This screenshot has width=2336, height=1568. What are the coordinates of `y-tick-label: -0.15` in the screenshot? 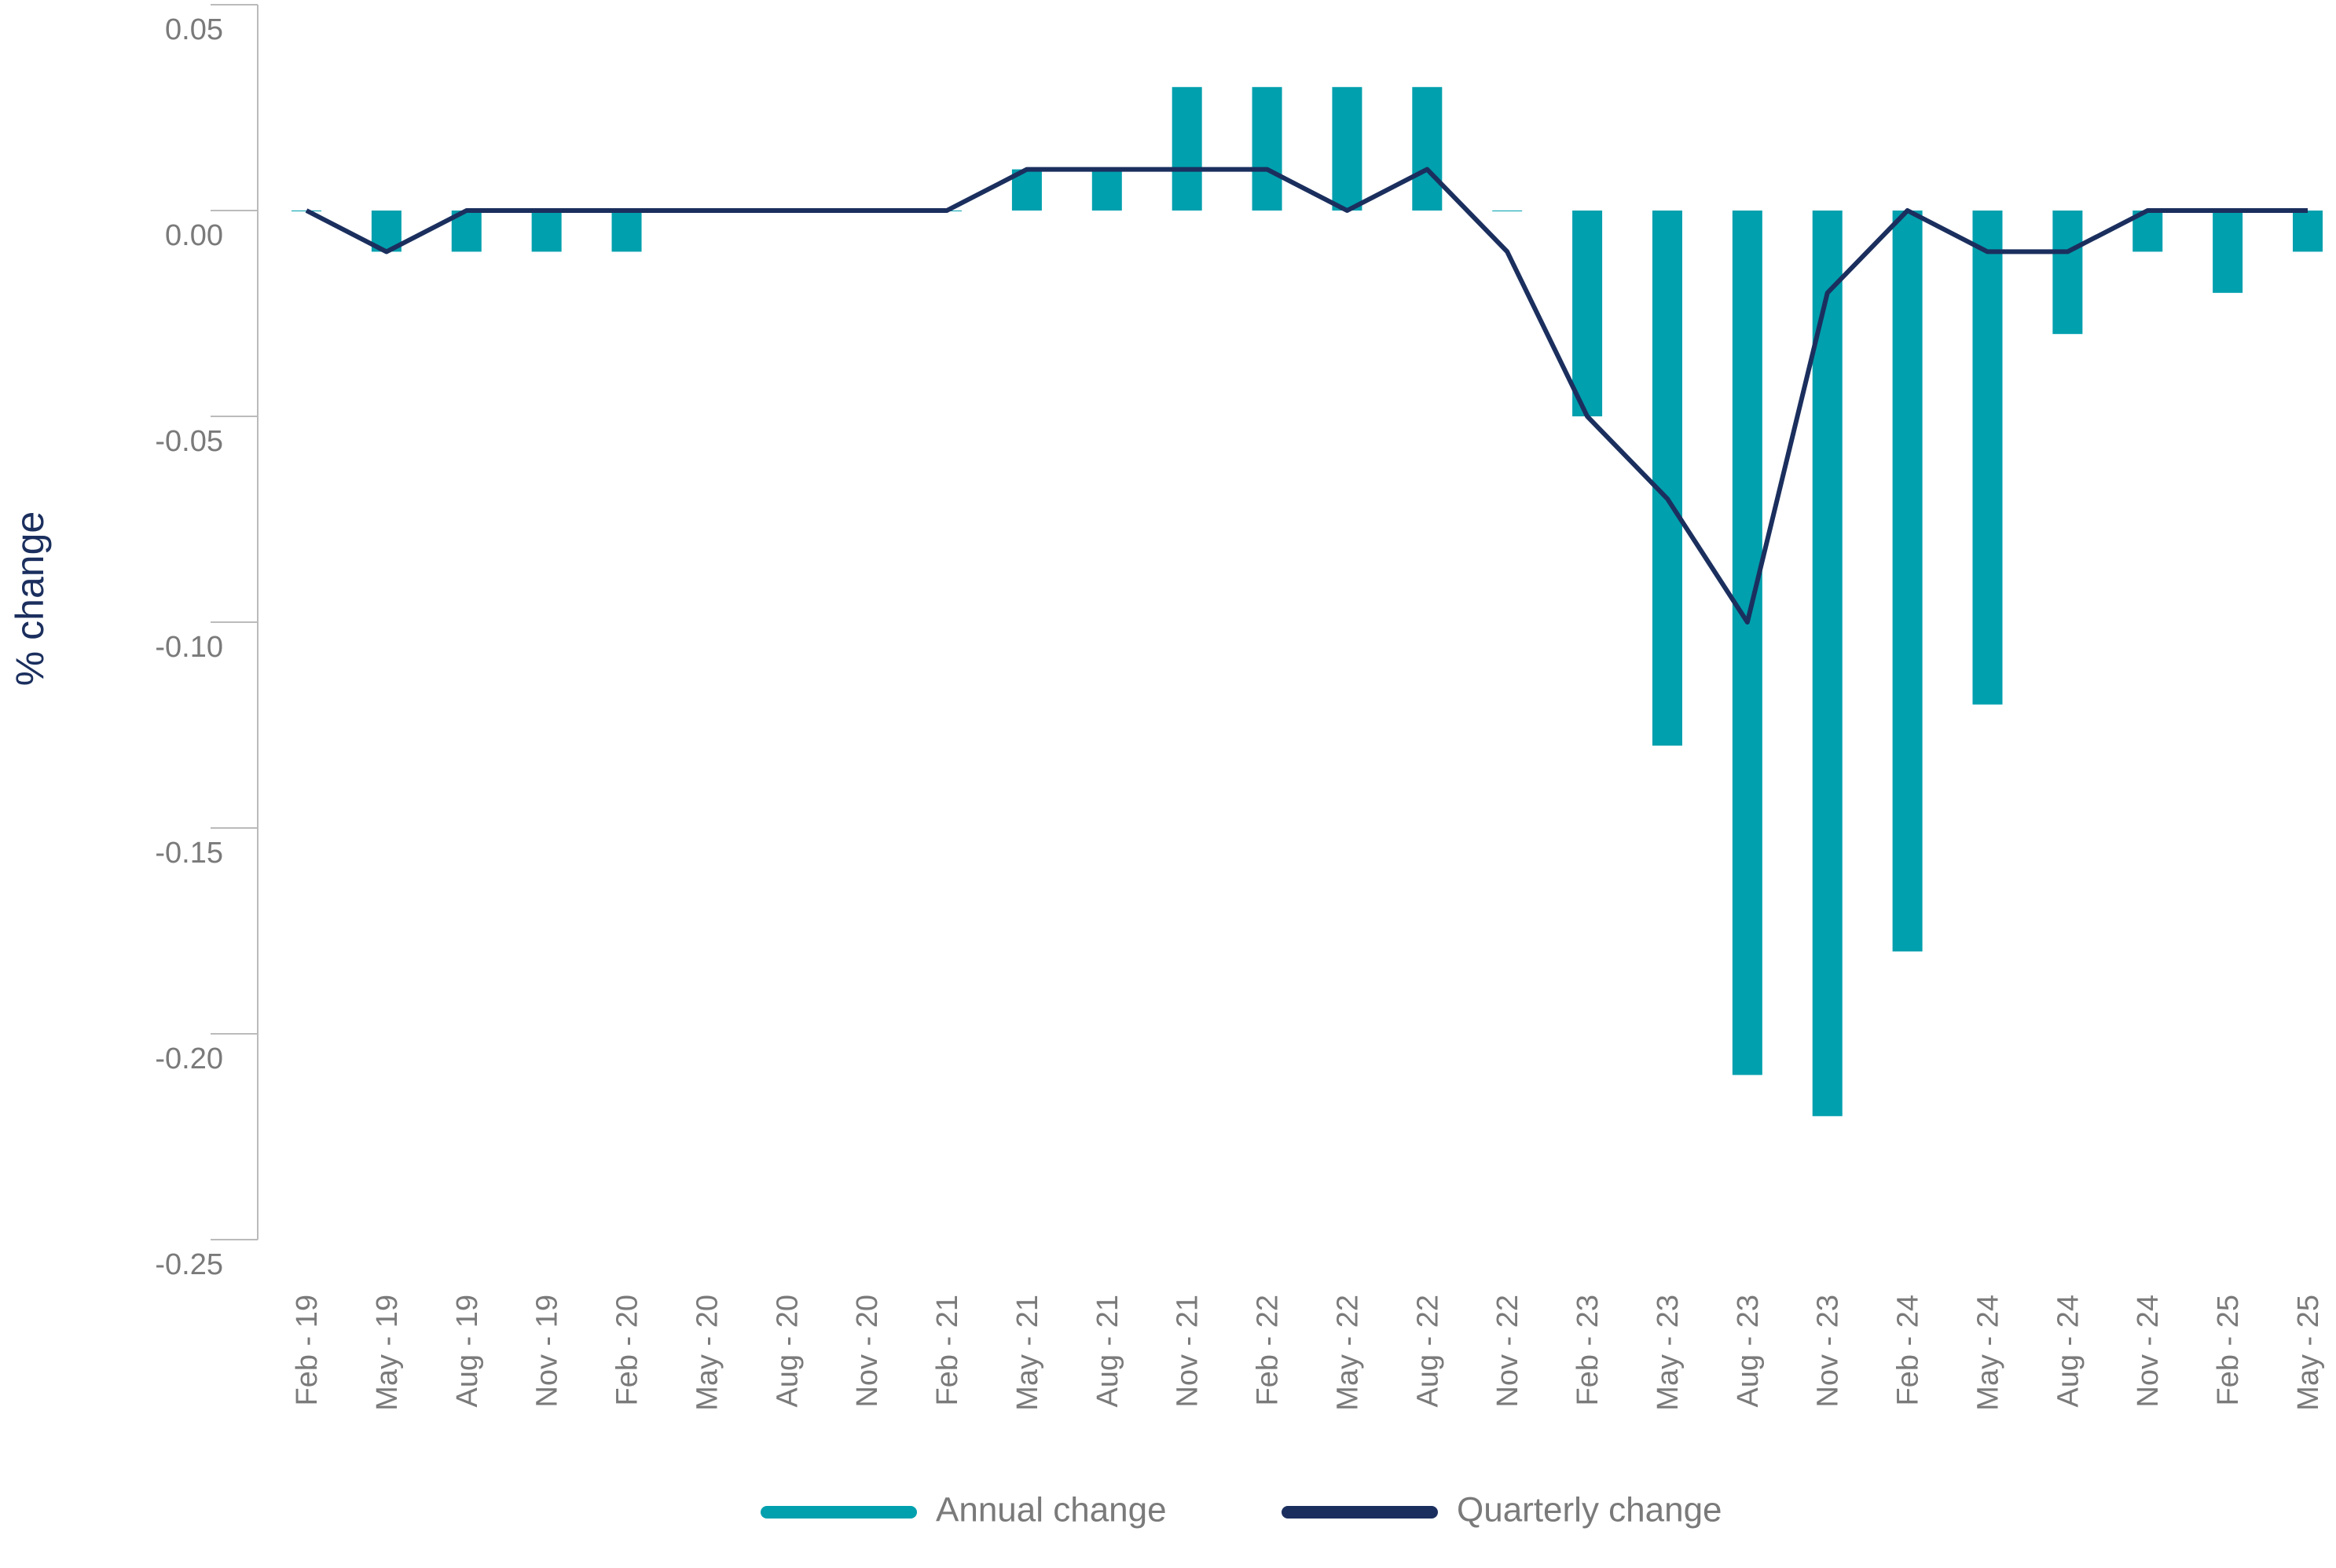 It's located at (189, 854).